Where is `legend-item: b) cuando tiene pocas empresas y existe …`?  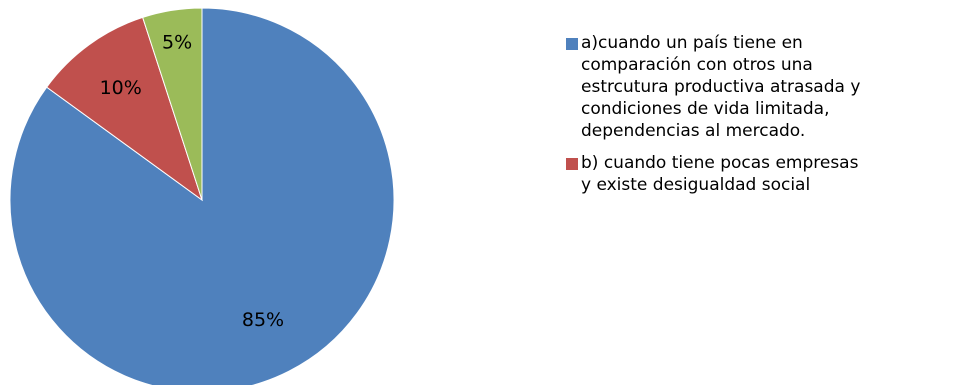
legend-item: b) cuando tiene pocas empresas y existe … is located at coordinates (768, 174).